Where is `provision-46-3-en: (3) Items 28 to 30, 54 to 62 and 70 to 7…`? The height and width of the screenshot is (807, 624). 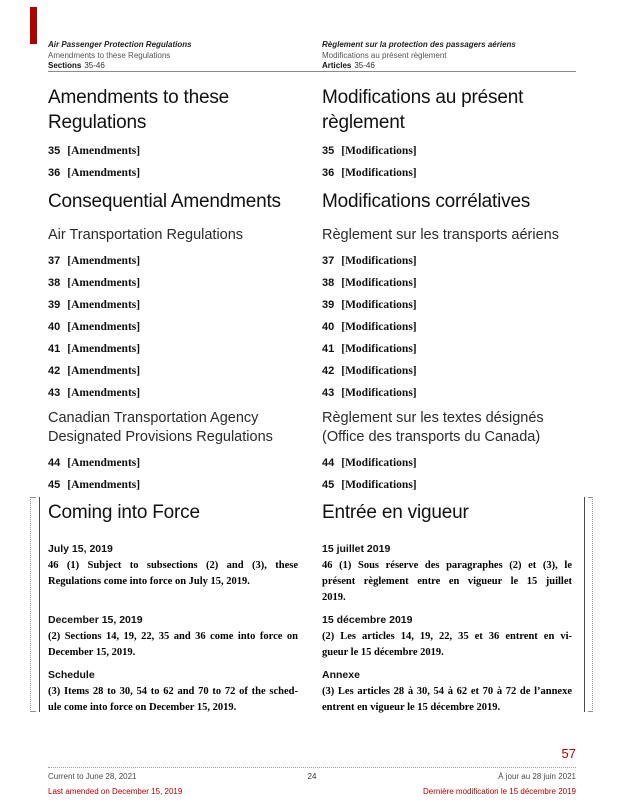 provision-46-3-en: (3) Items 28 to 30, 54 to 62 and 70 to 7… is located at coordinates (173, 700).